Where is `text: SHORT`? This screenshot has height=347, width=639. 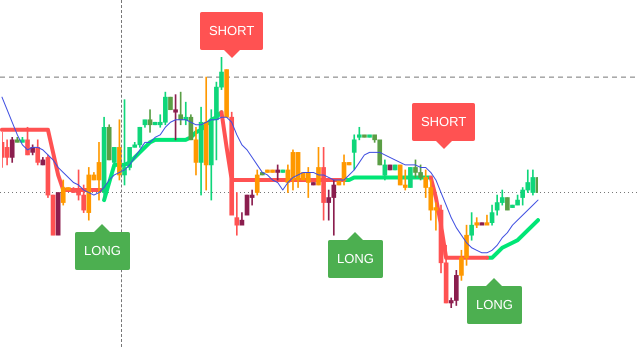 text: SHORT is located at coordinates (231, 30).